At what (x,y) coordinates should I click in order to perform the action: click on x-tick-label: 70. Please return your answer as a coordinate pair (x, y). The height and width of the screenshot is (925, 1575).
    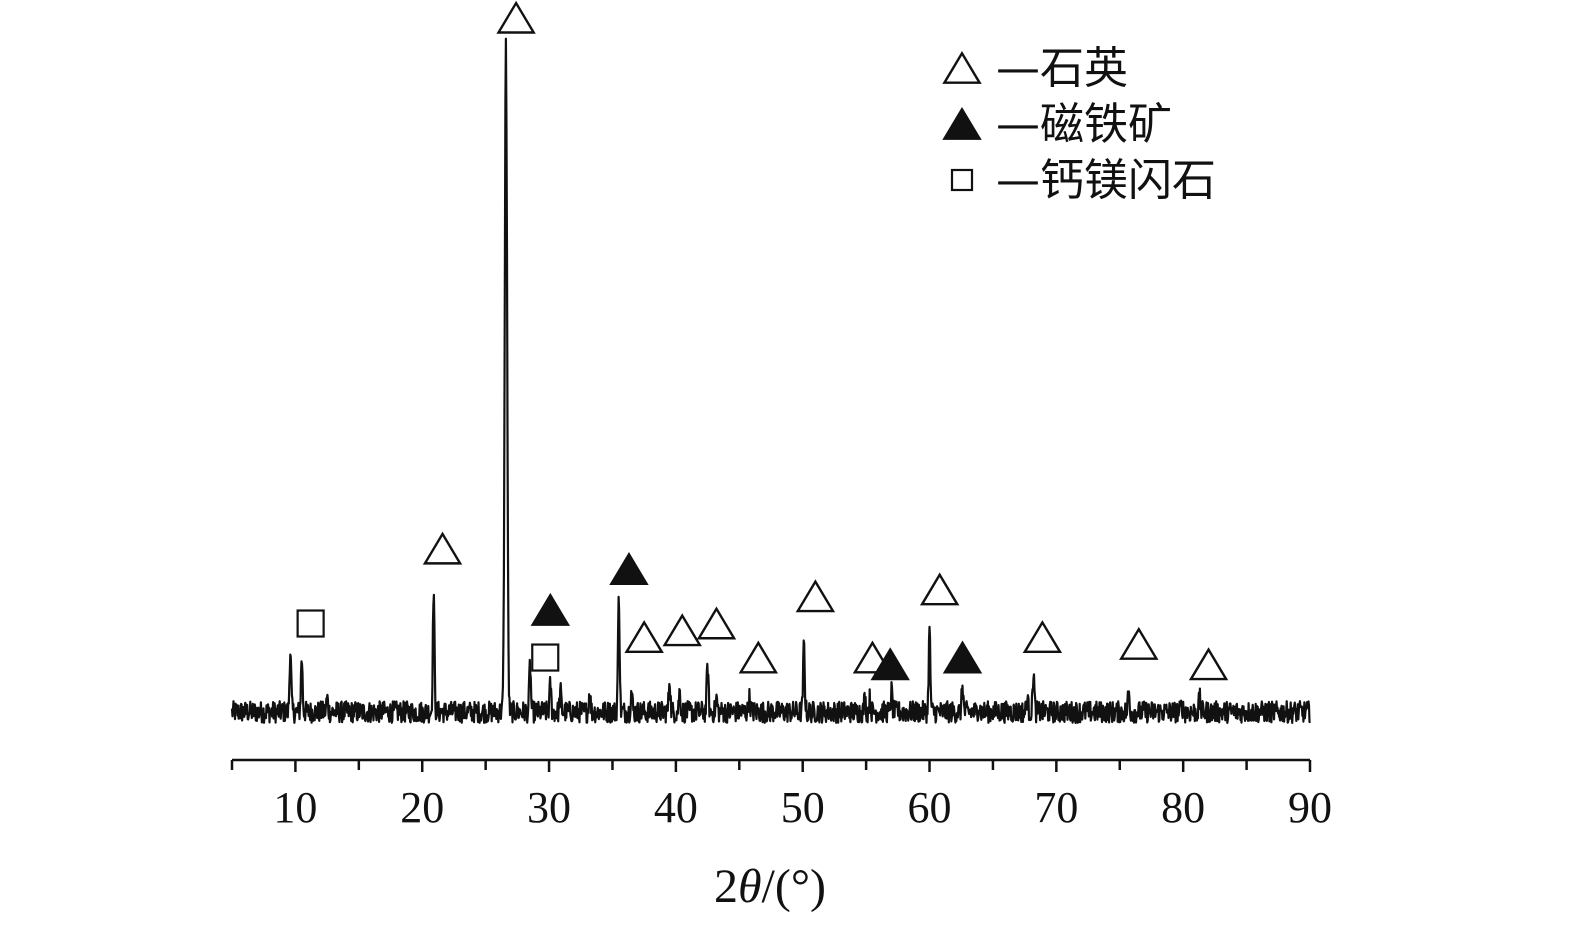
    Looking at the image, I should click on (1056, 807).